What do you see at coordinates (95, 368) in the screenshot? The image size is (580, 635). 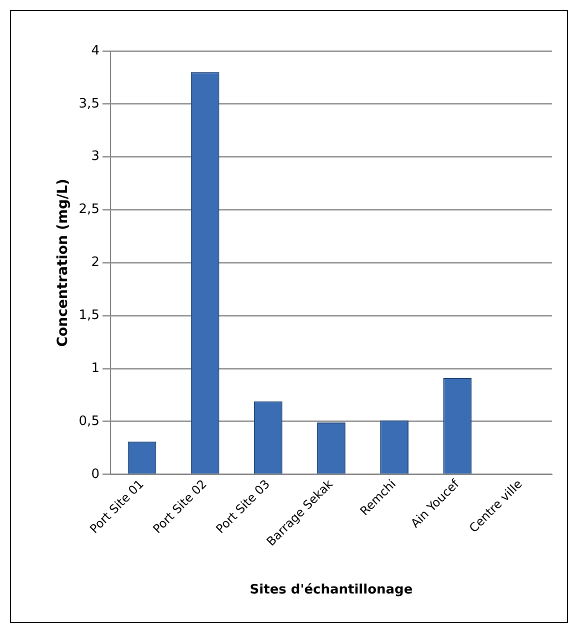 I see `y-tick-label: 1` at bounding box center [95, 368].